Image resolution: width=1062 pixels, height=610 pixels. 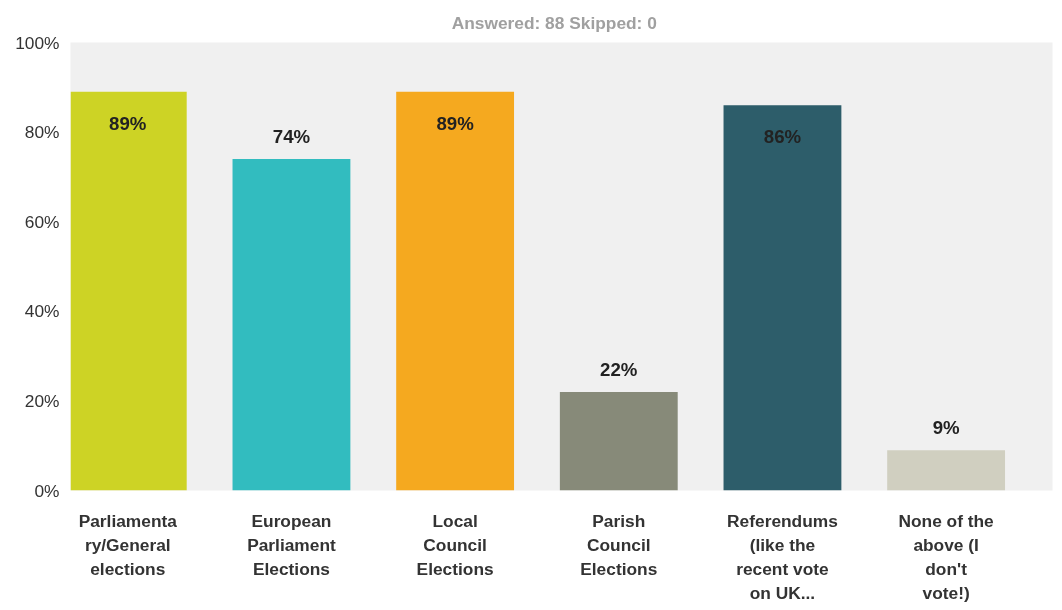 I want to click on chart-subtitle: Answered: 88 Skipped: 0, so click(x=554, y=22).